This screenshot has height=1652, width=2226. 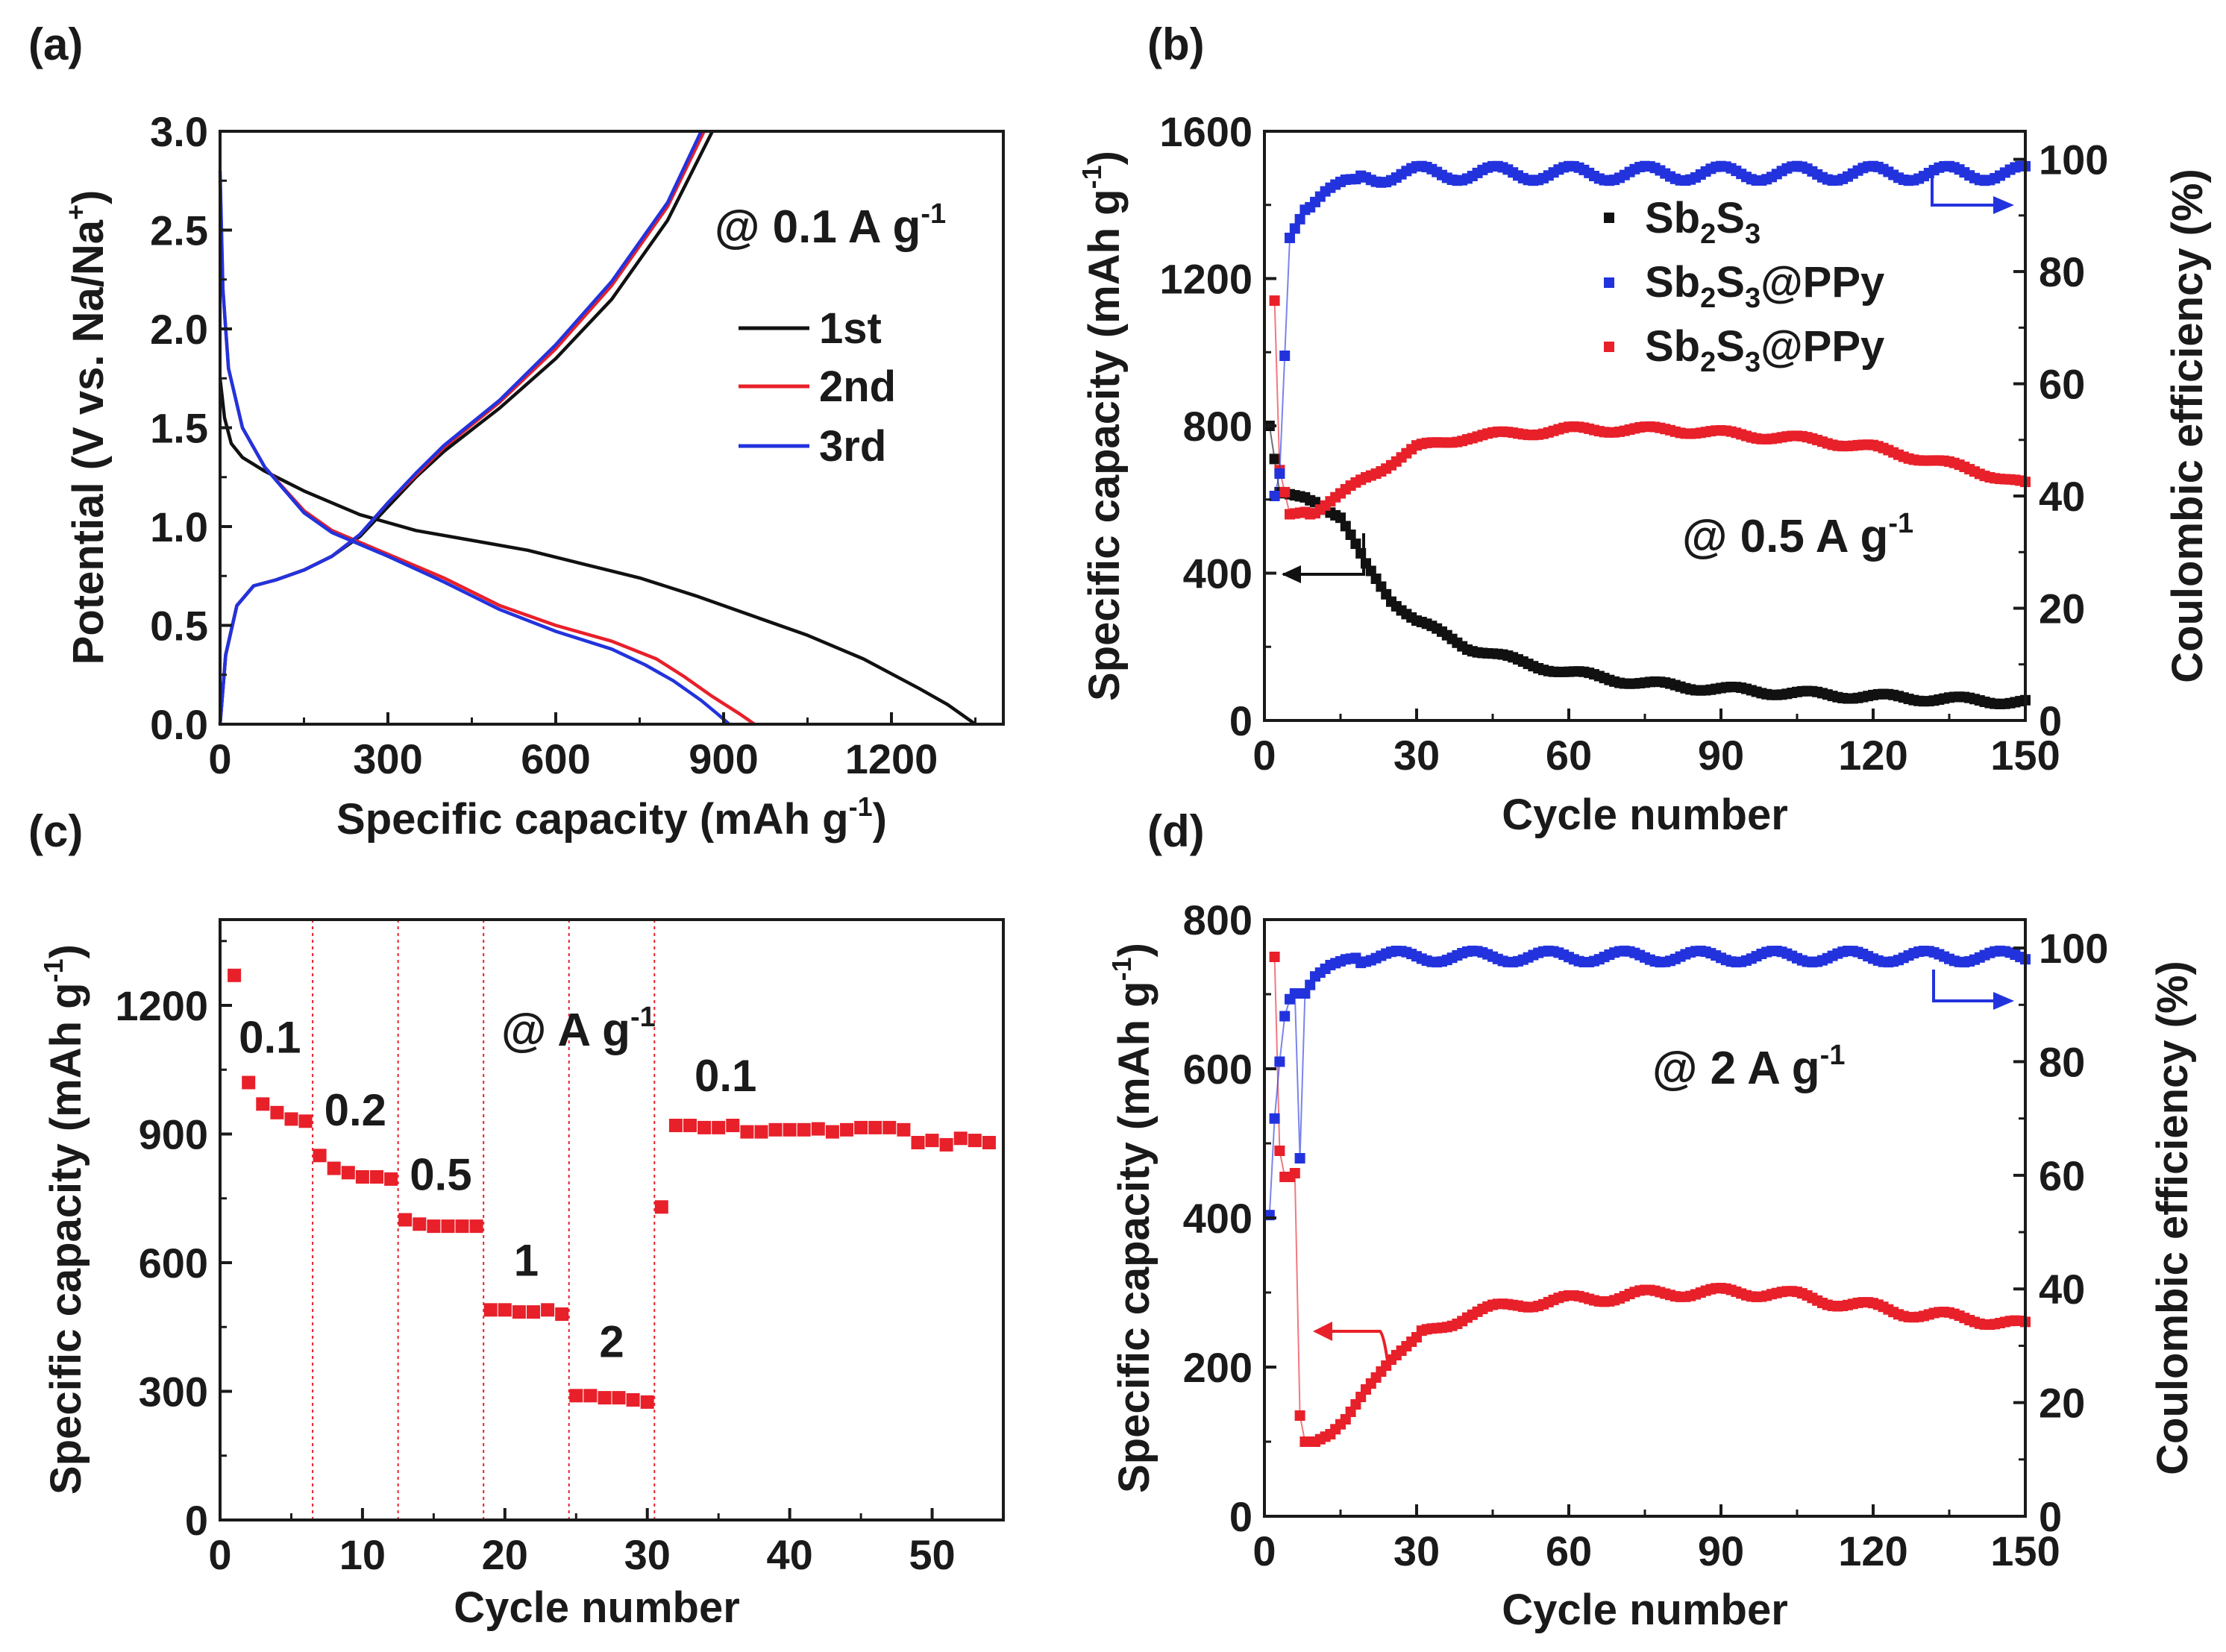 What do you see at coordinates (1645, 1610) in the screenshot?
I see `panel-d-xlabel: Cycle number` at bounding box center [1645, 1610].